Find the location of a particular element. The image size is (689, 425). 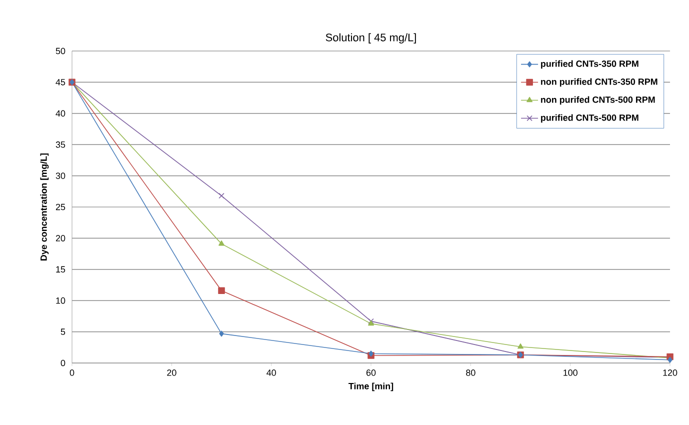

x-tick-label: 20 is located at coordinates (171, 373).